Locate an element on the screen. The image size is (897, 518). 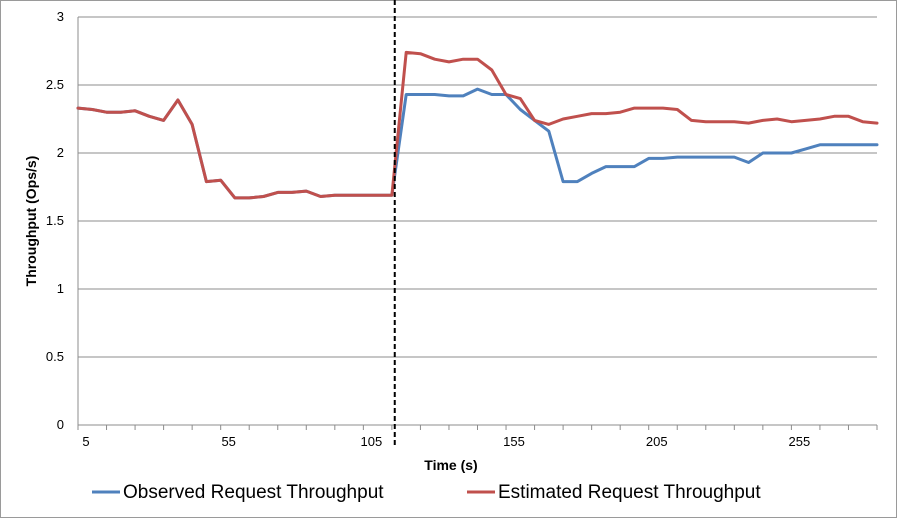
y-tick-label: 1.5 is located at coordinates (55, 220).